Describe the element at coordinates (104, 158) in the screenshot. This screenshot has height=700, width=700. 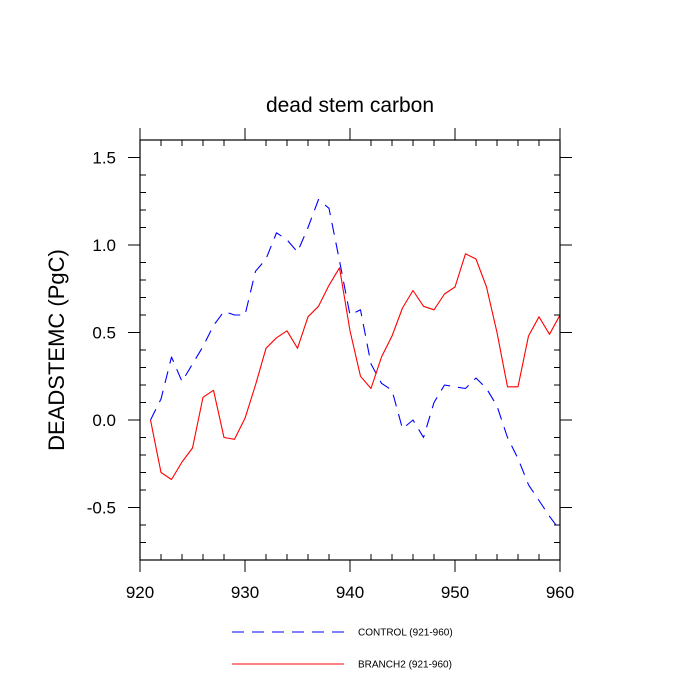
I see `y-tick-label: 1.5` at that location.